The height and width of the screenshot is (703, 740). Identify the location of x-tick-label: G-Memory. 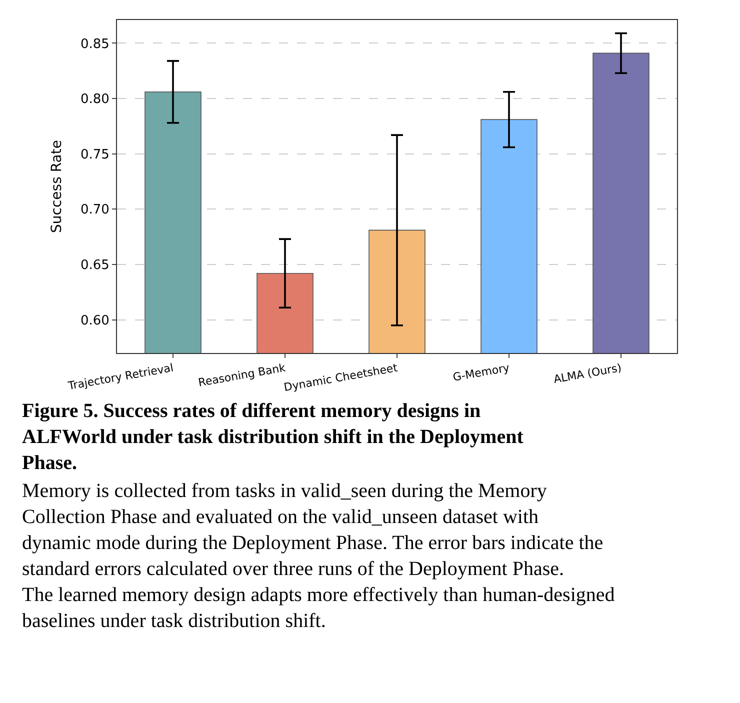
(481, 372).